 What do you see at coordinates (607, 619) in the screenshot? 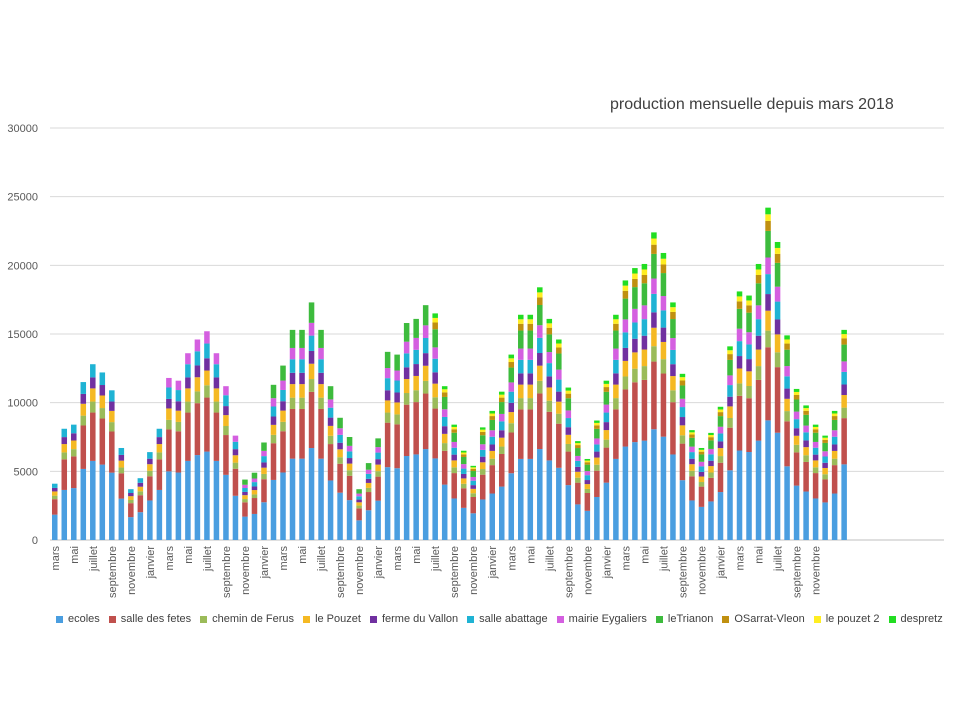
I see `legend-label: mairie Eygaliers` at bounding box center [607, 619].